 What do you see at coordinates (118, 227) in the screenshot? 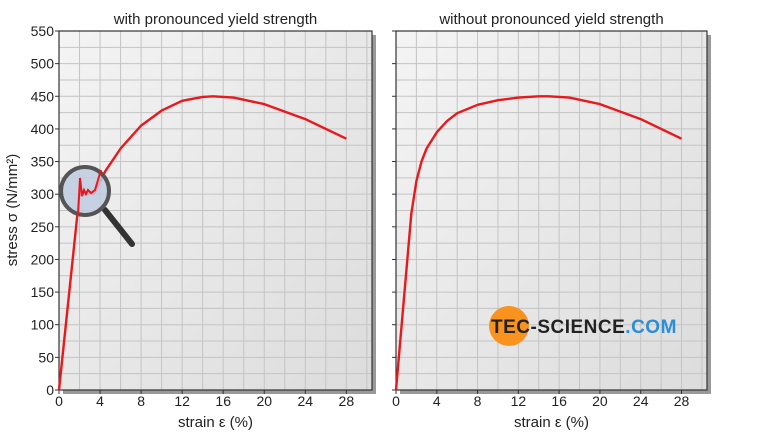
I see `magnifier-handle` at bounding box center [118, 227].